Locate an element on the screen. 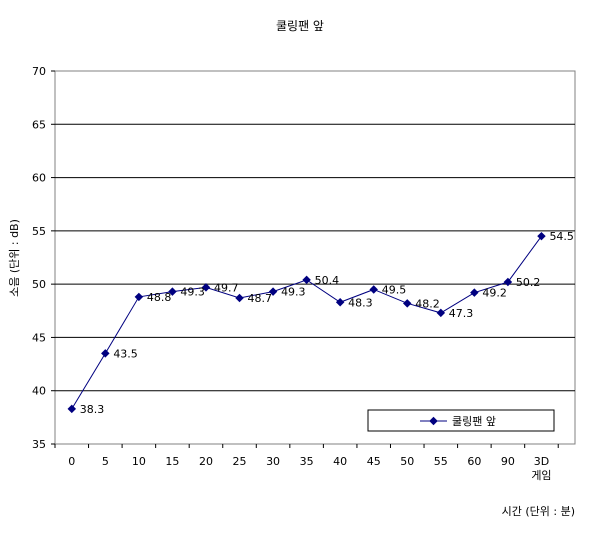 The height and width of the screenshot is (540, 600). x-axis-title: 시간 (단위 : 분) is located at coordinates (538, 511).